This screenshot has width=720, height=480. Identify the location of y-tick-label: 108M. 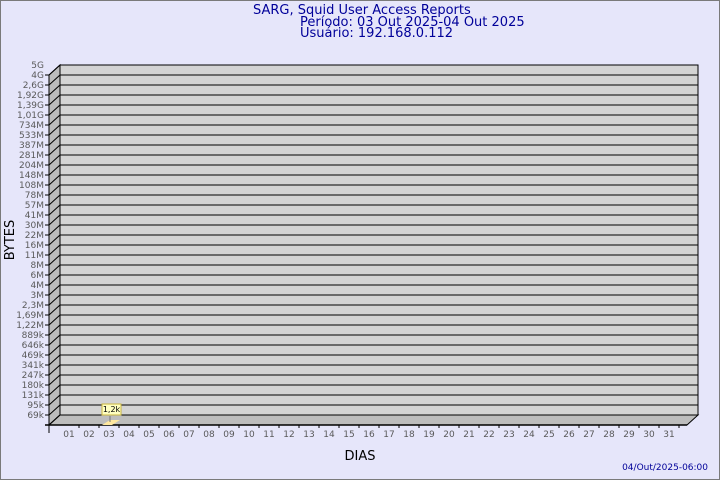
(31, 186).